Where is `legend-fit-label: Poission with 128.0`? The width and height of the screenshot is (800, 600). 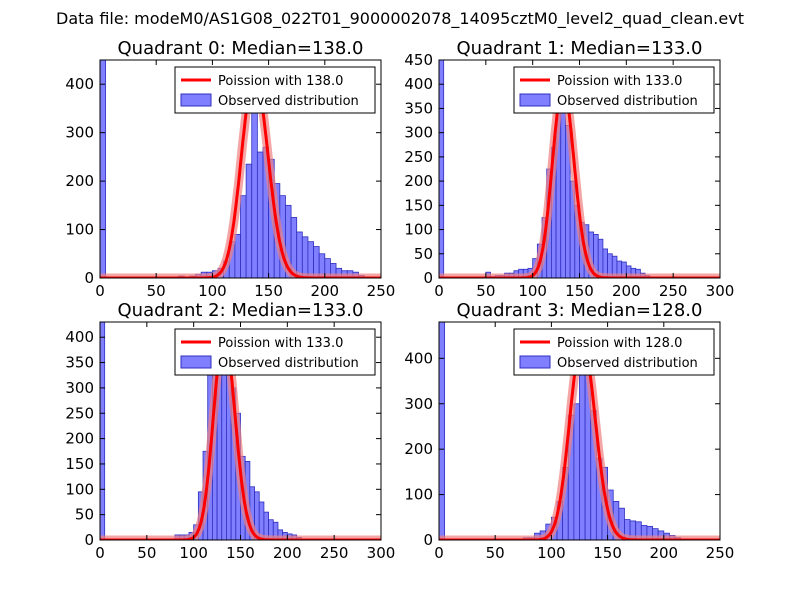
legend-fit-label: Poission with 128.0 is located at coordinates (619, 343).